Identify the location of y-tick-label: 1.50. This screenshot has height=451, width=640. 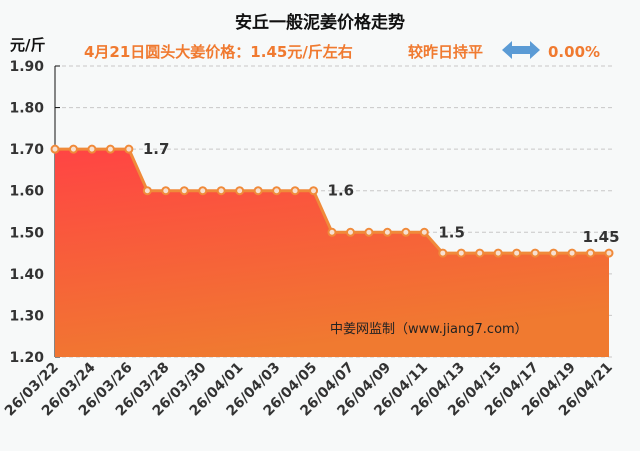
(26, 233).